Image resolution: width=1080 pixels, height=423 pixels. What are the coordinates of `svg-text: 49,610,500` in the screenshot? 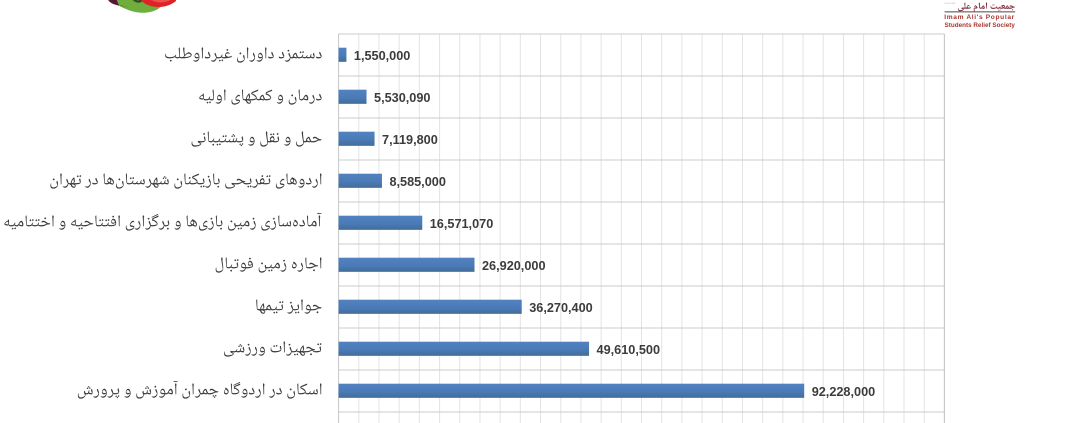 It's located at (629, 350).